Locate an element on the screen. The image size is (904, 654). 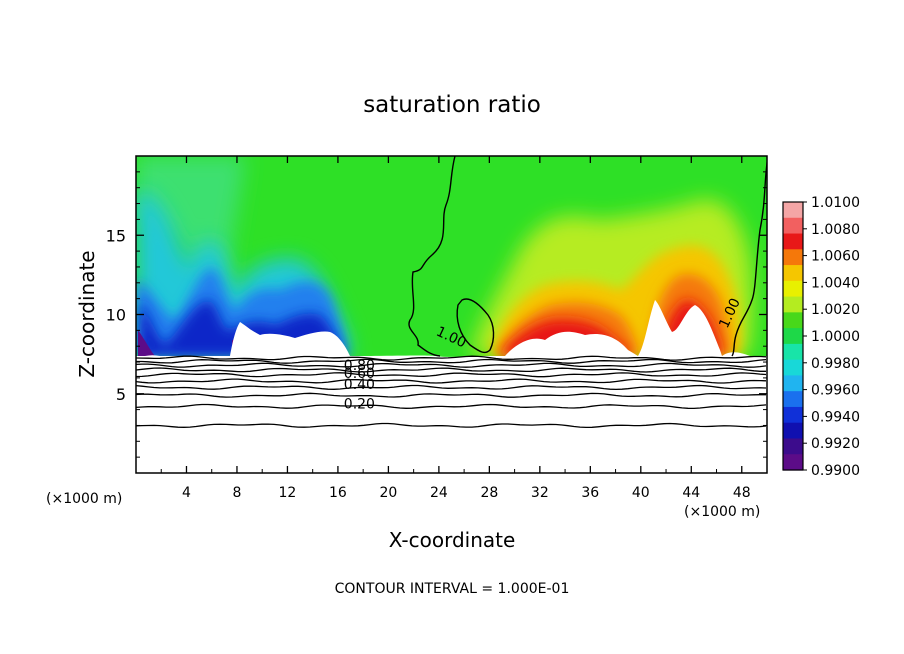
x-tick-label: 12 is located at coordinates (288, 493).